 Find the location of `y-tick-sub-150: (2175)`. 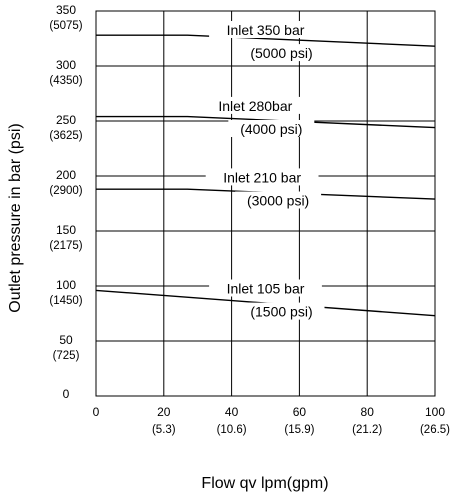

y-tick-sub-150: (2175) is located at coordinates (65, 246).